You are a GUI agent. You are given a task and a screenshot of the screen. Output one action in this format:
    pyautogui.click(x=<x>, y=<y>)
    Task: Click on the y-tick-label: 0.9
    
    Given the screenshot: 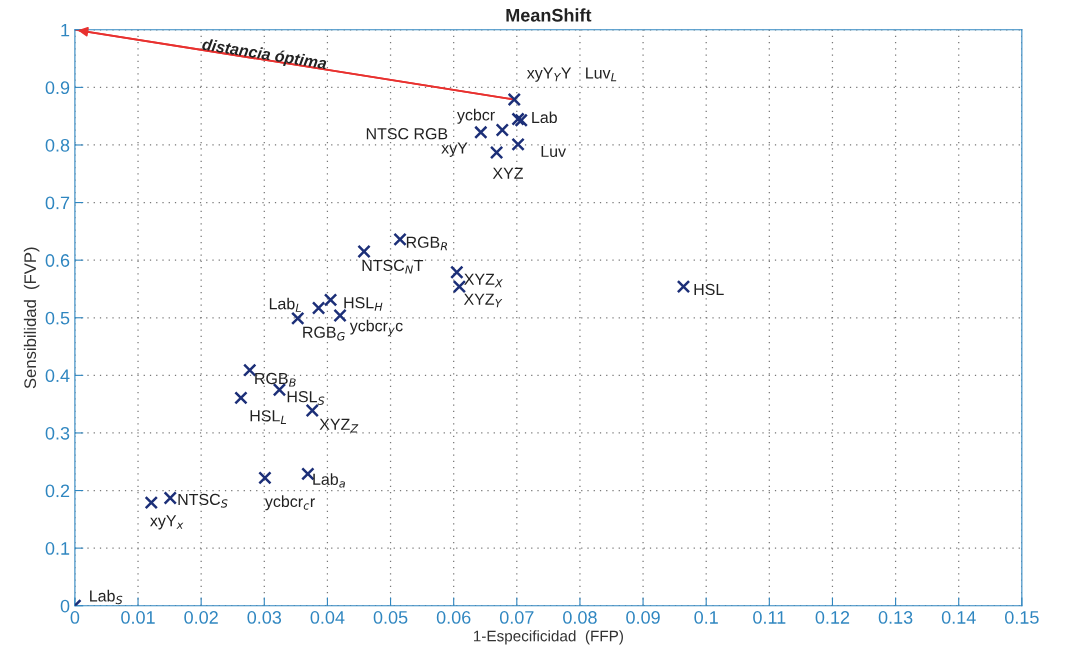 What is the action you would take?
    pyautogui.click(x=57, y=88)
    